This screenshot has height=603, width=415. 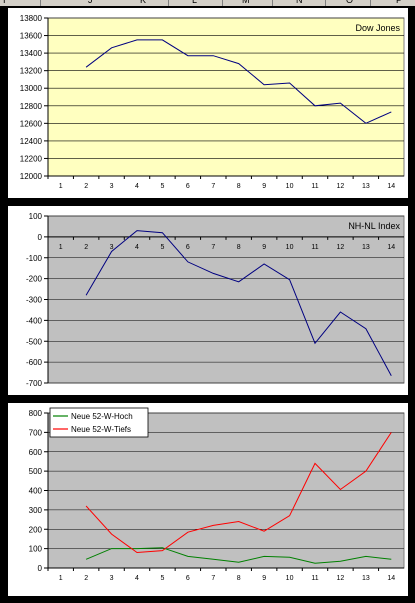 I want to click on y-tick-label: -500, so click(x=34, y=341).